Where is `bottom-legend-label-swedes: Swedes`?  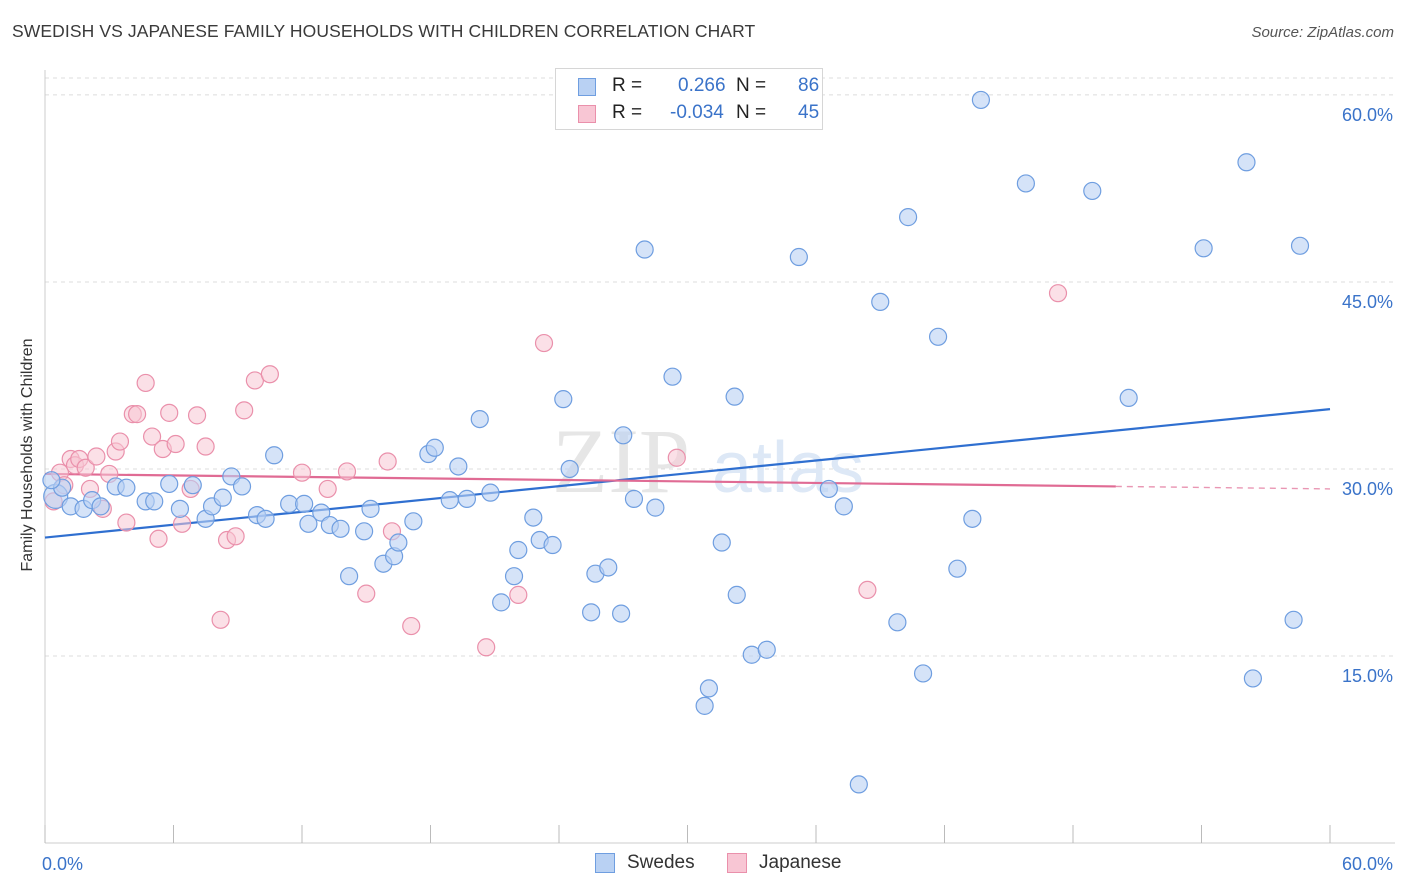 bottom-legend-label-swedes: Swedes is located at coordinates (661, 862).